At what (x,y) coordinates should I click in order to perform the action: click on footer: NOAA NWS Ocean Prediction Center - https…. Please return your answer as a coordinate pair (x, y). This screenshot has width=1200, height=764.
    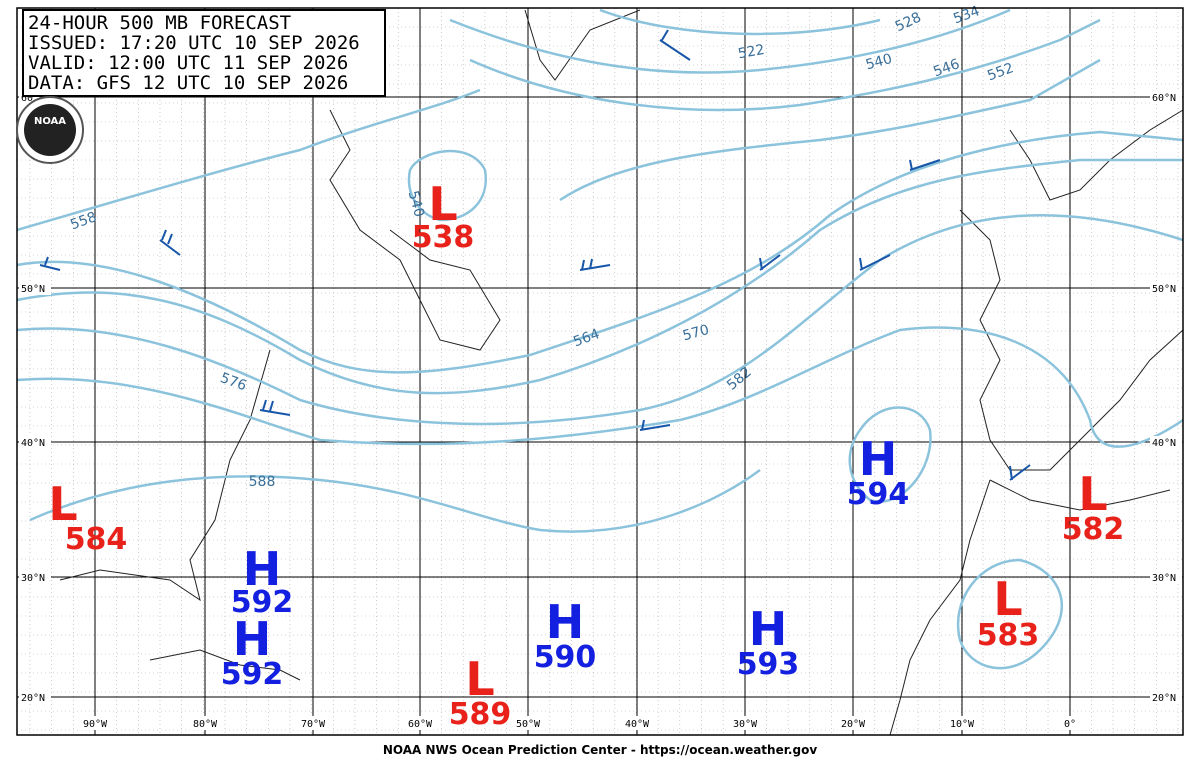
    Looking at the image, I should click on (600, 750).